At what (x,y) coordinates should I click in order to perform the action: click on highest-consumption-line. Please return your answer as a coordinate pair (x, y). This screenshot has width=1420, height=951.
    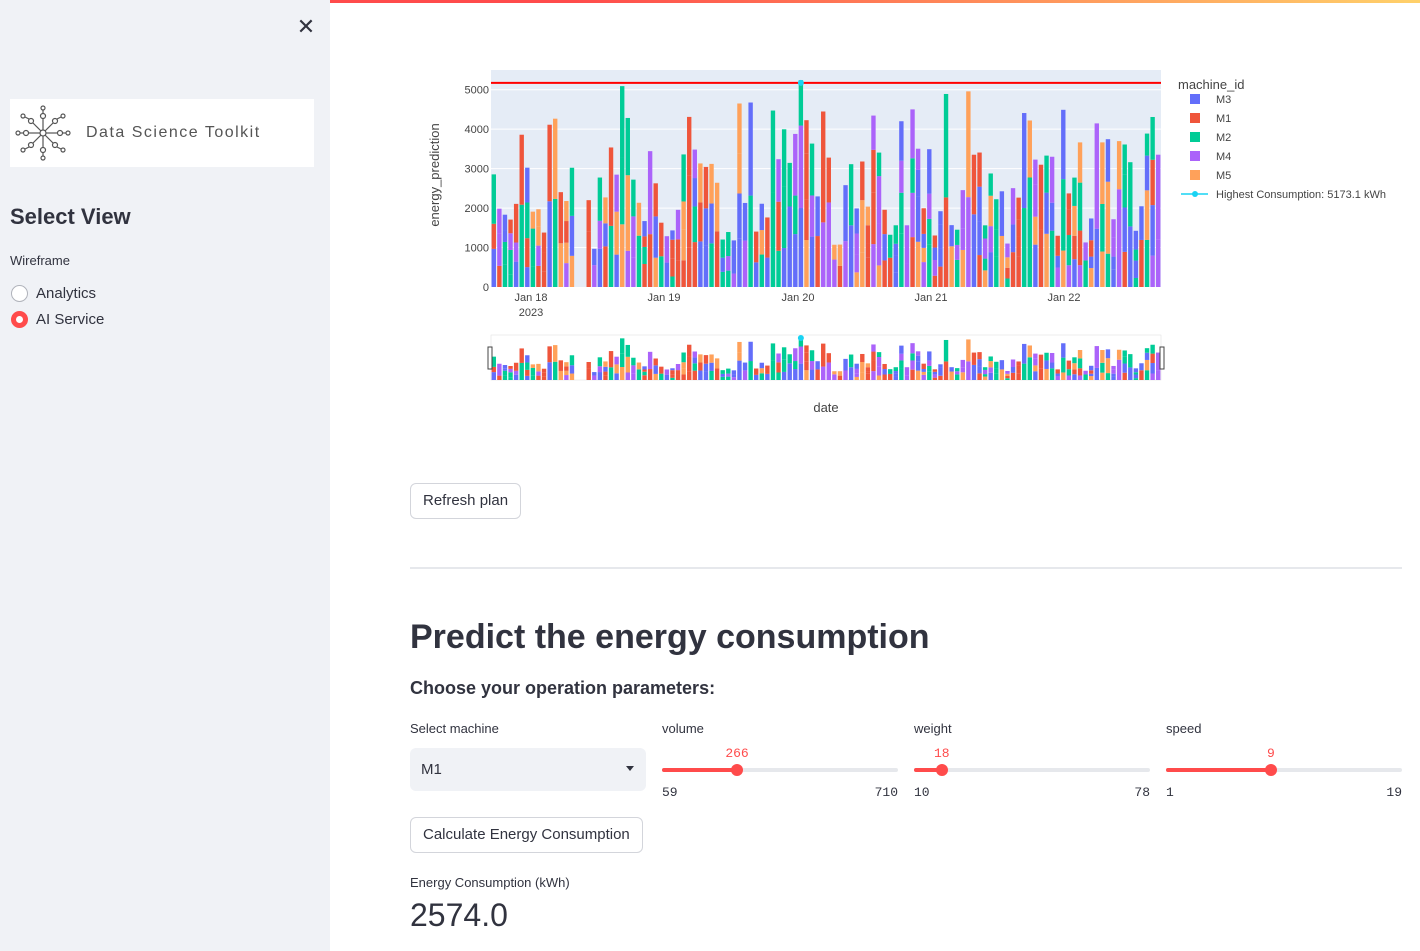
    Looking at the image, I should click on (826, 82).